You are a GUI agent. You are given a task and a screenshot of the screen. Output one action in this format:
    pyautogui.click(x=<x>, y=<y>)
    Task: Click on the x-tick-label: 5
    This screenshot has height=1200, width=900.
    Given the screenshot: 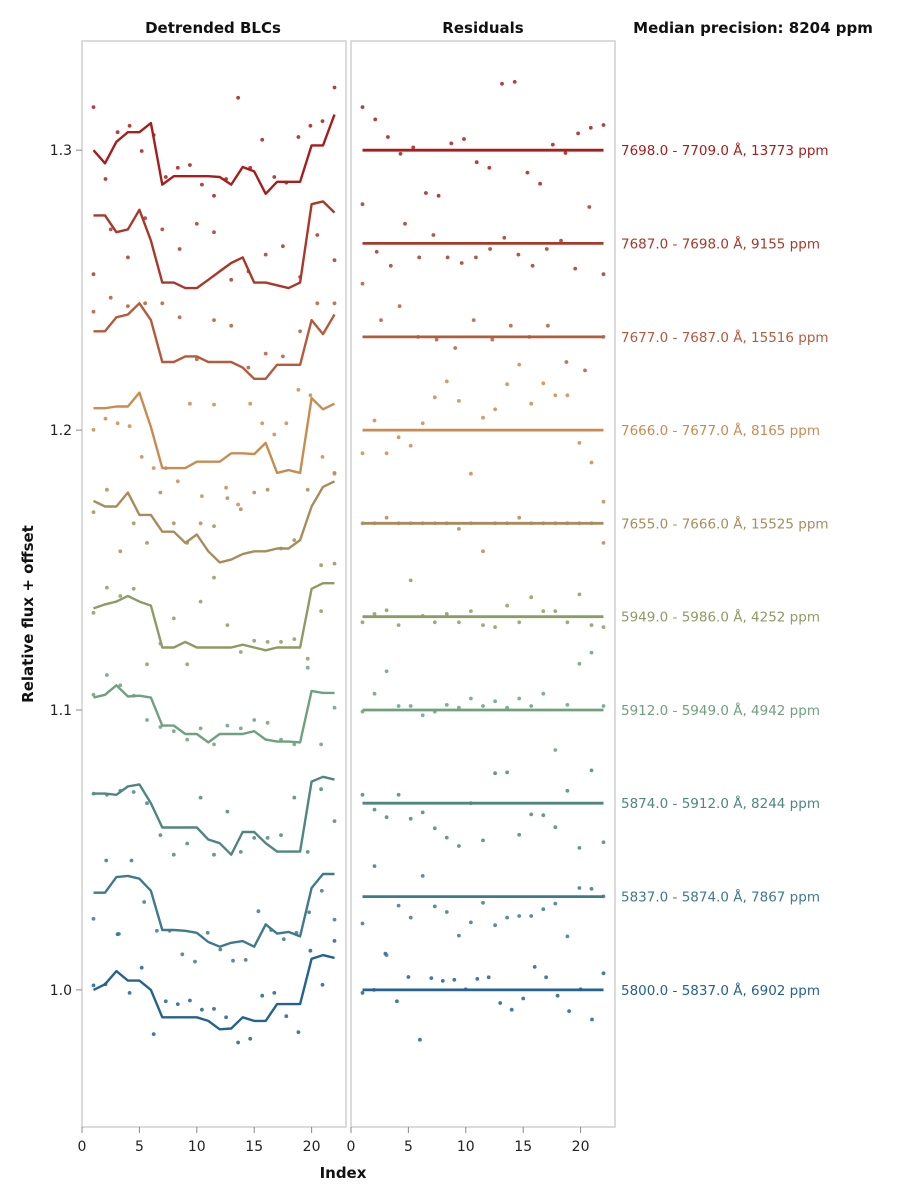 What is the action you would take?
    pyautogui.click(x=139, y=1147)
    